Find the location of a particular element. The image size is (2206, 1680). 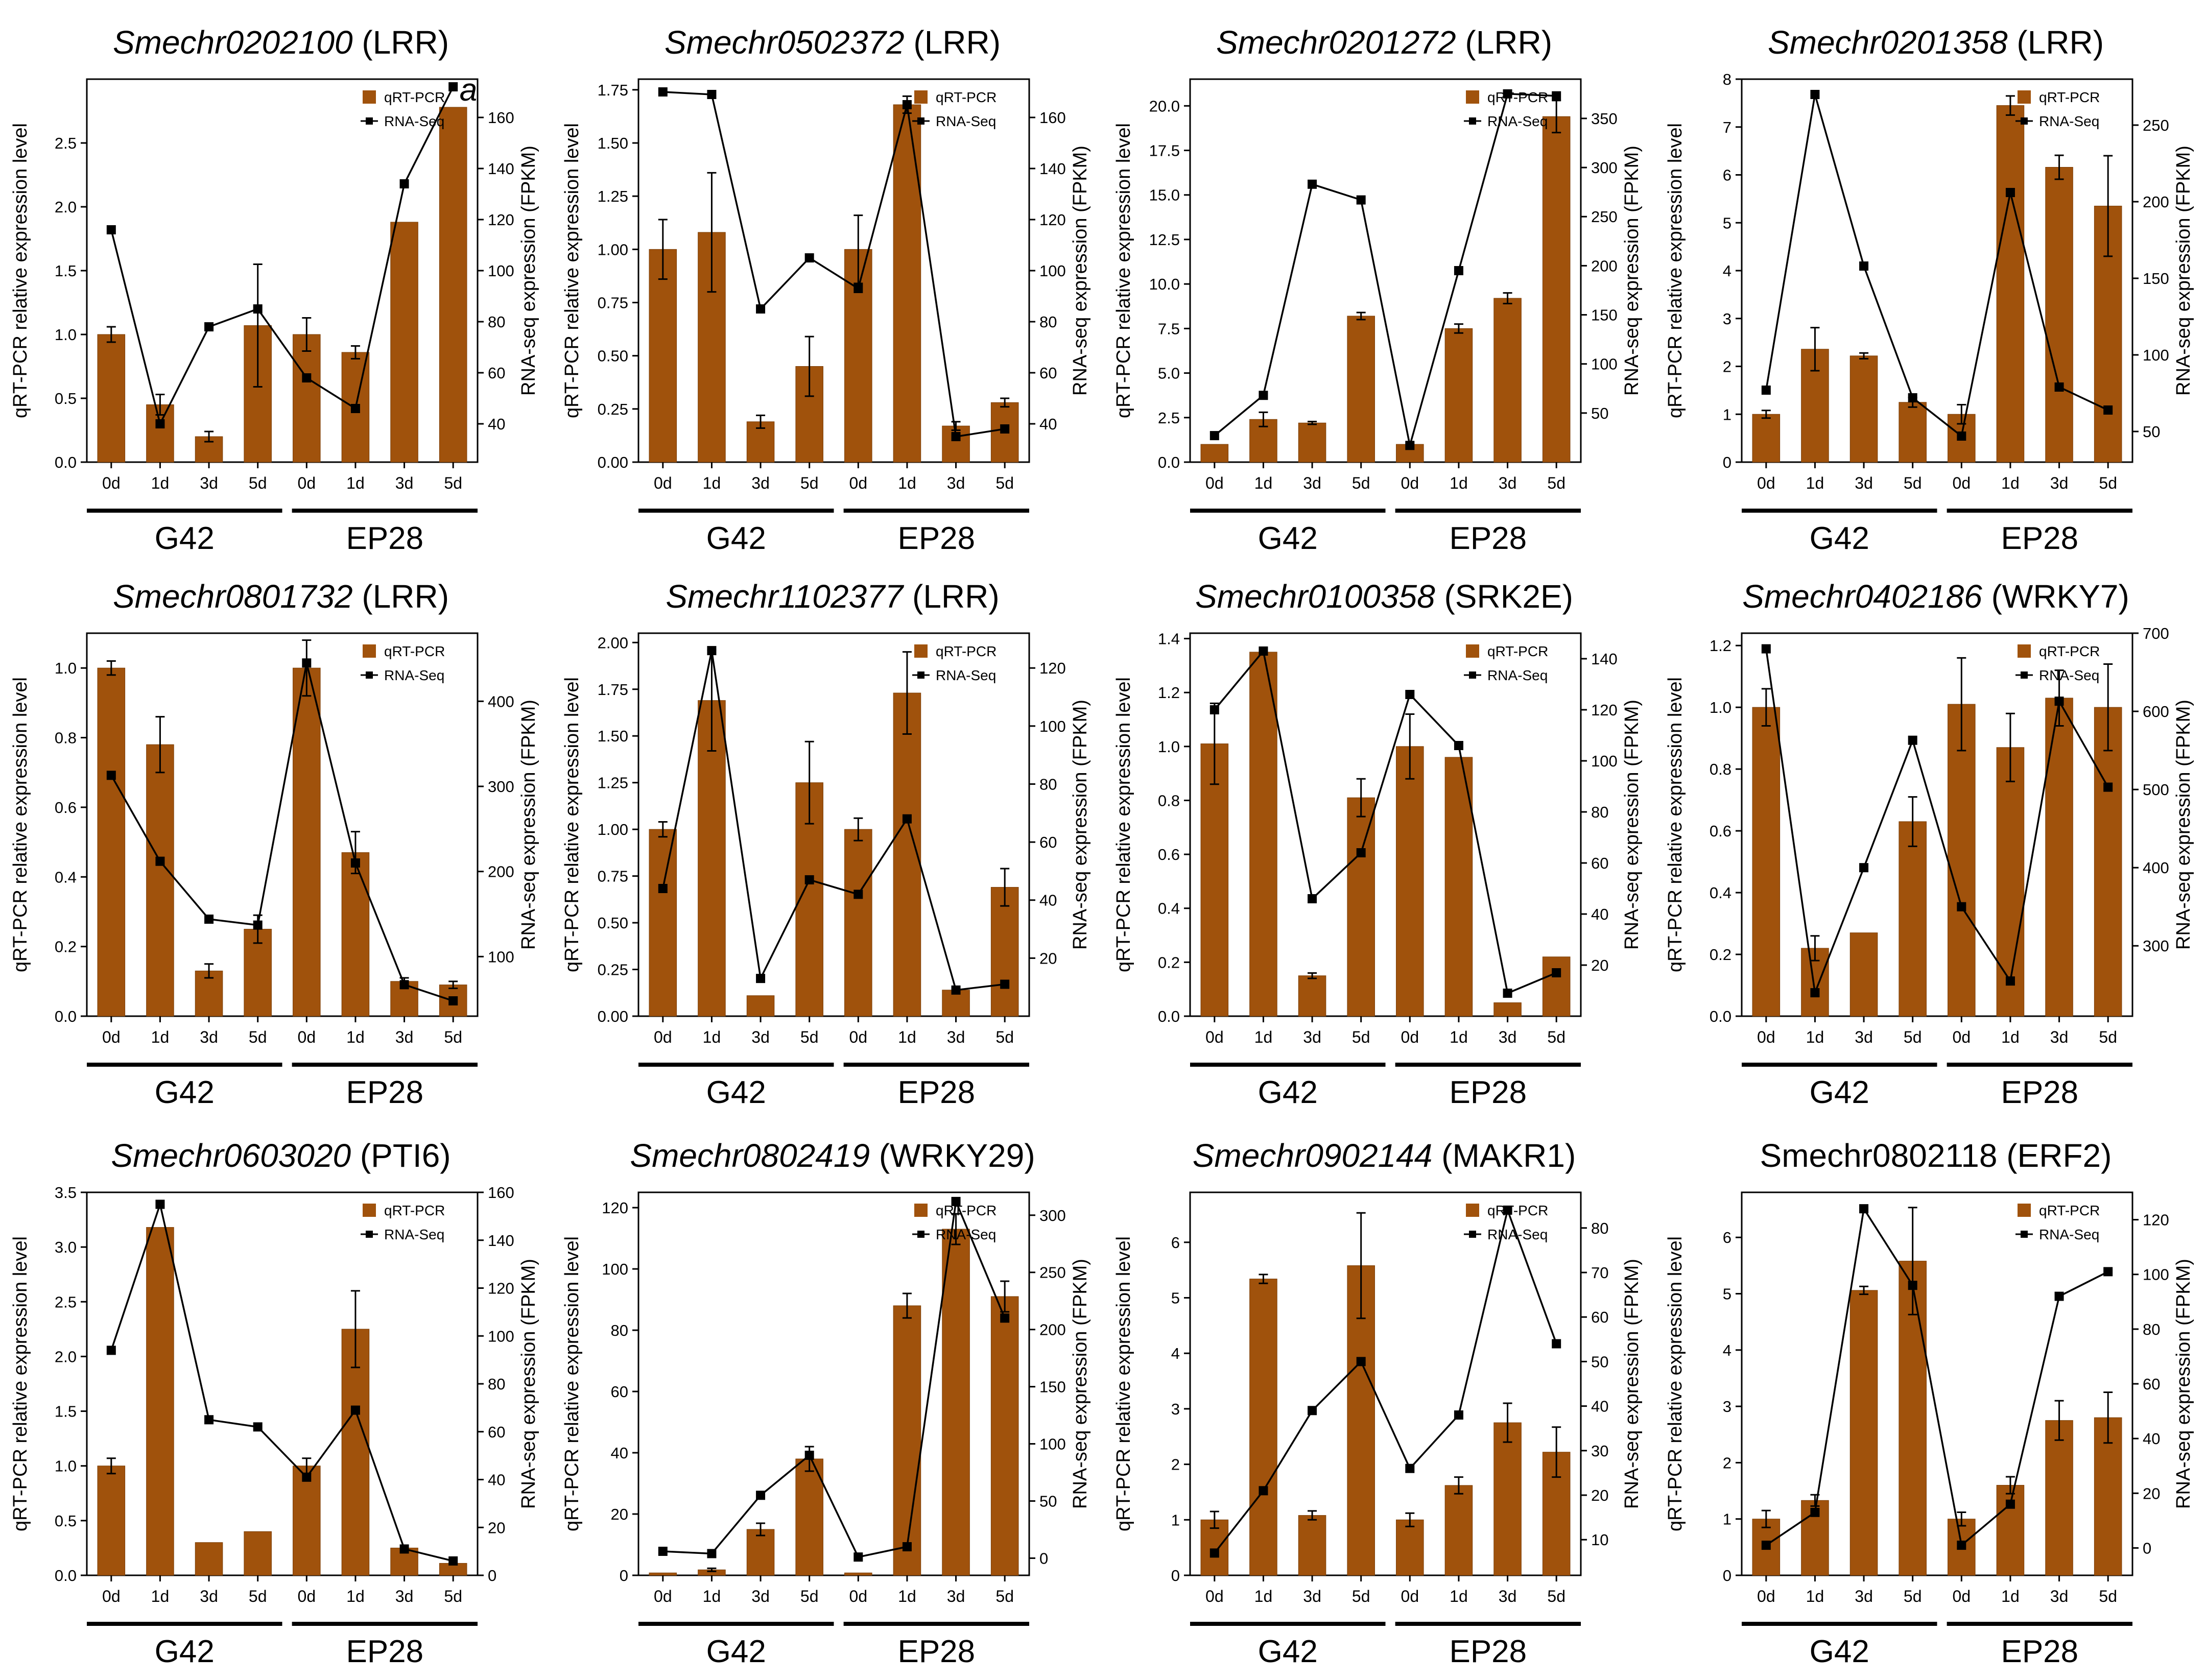

group-label: G42 is located at coordinates (1839, 1092).